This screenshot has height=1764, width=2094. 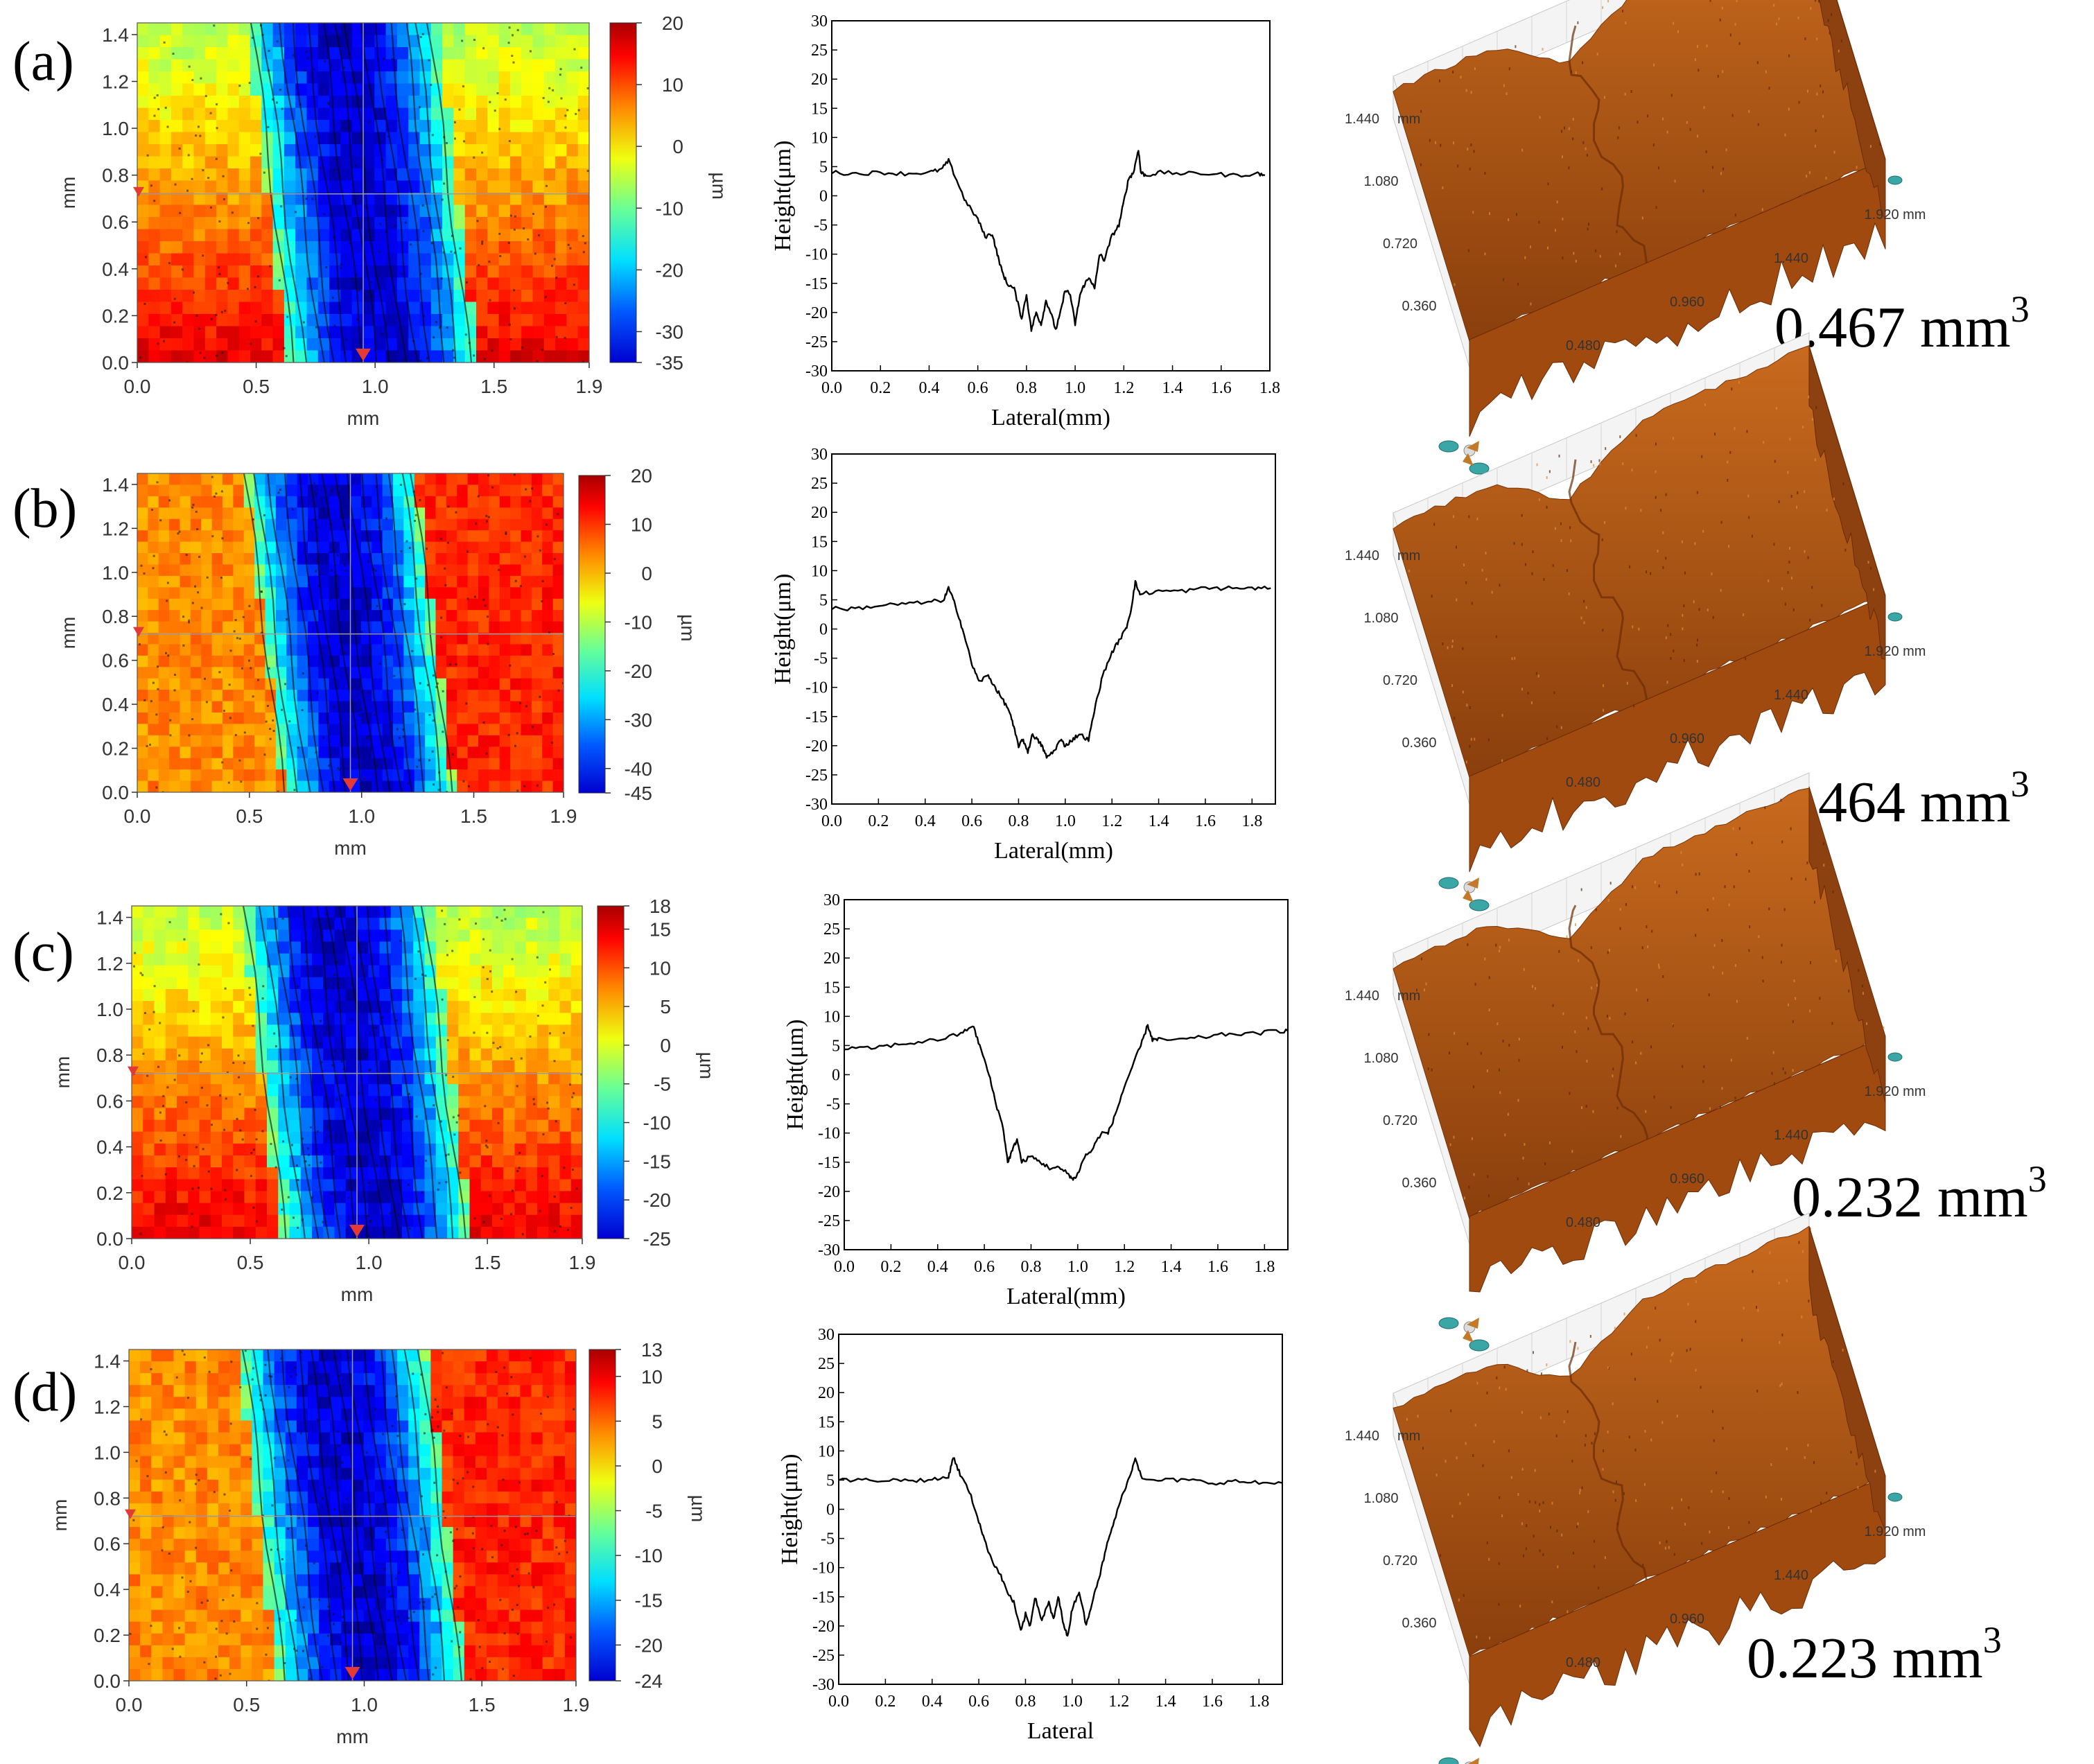 What do you see at coordinates (1205, 821) in the screenshot?
I see `profile-x-tick-label: 1.6` at bounding box center [1205, 821].